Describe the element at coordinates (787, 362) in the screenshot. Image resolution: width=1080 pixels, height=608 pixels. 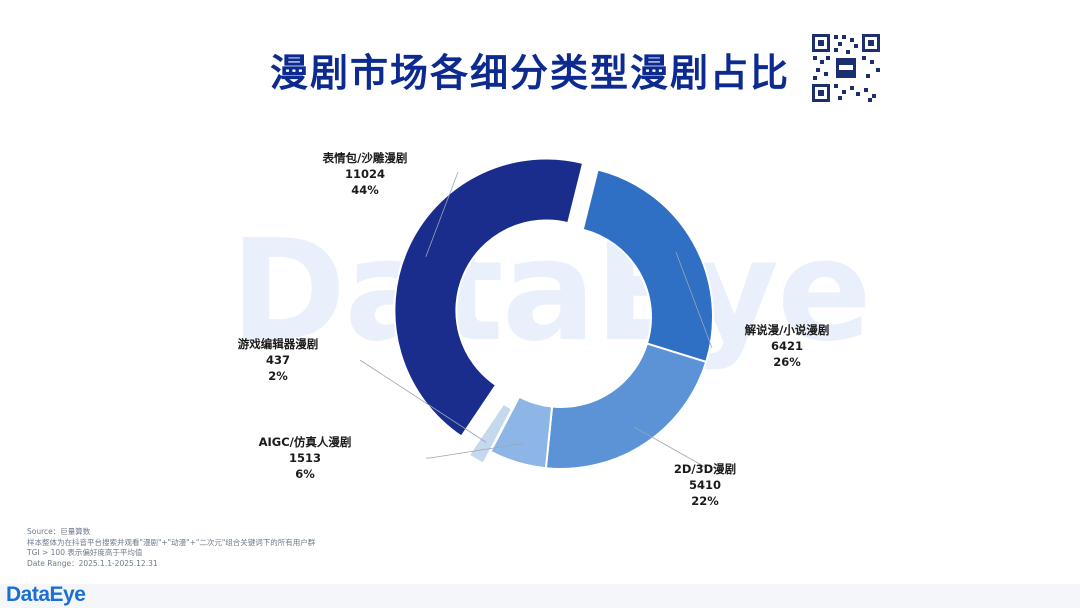
I see `label-percent: 26%` at that location.